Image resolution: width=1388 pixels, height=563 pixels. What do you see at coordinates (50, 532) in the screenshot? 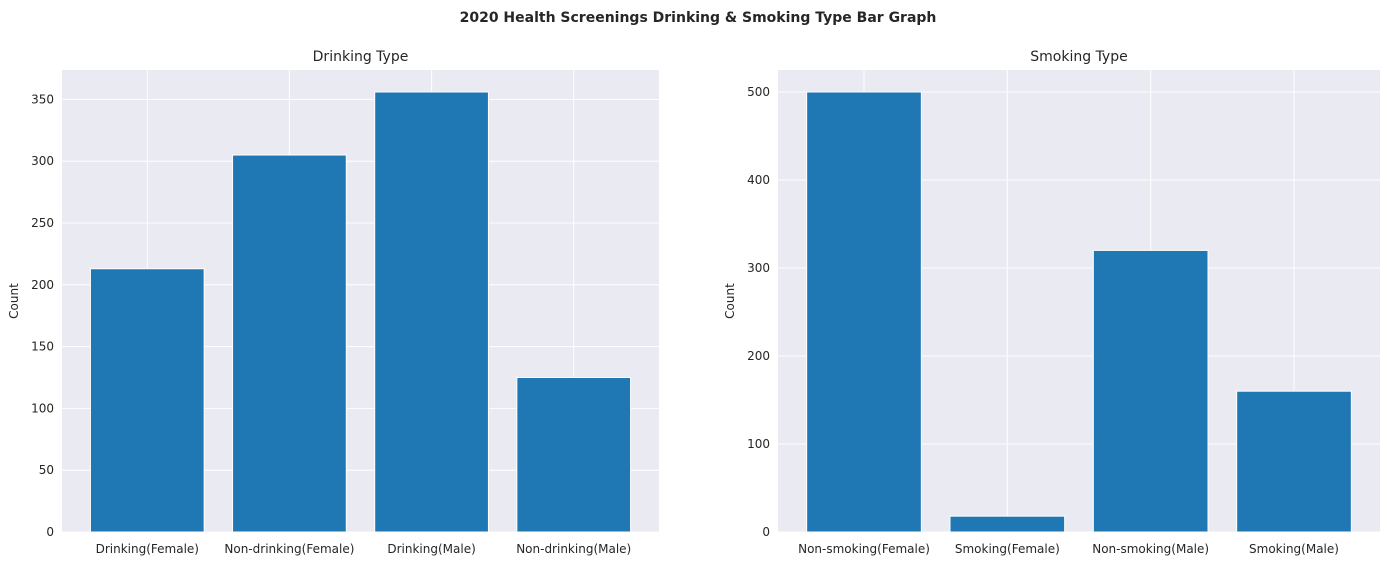
I see `drinking-y-tick-label: 0` at bounding box center [50, 532].